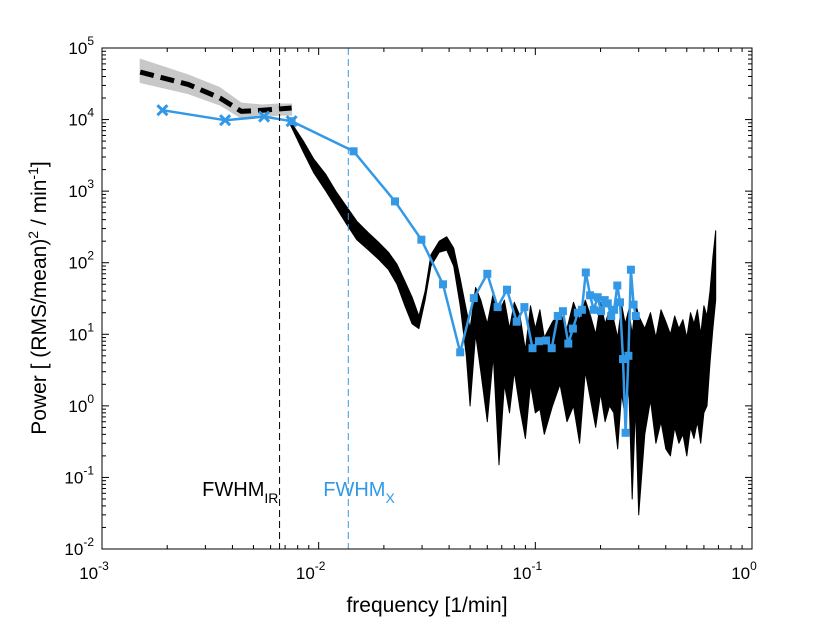 This screenshot has height=623, width=830. I want to click on xray-low-frequency-line, so click(227, 115).